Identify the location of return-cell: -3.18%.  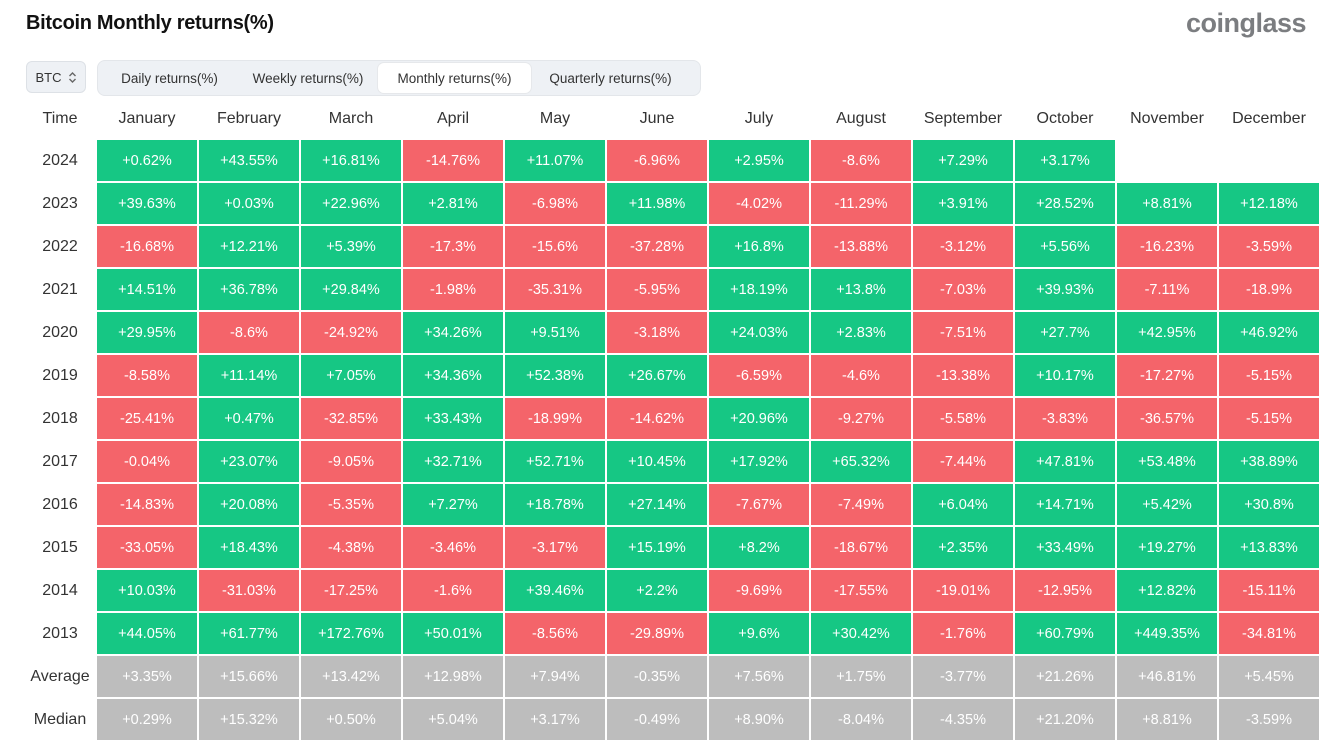
(657, 332).